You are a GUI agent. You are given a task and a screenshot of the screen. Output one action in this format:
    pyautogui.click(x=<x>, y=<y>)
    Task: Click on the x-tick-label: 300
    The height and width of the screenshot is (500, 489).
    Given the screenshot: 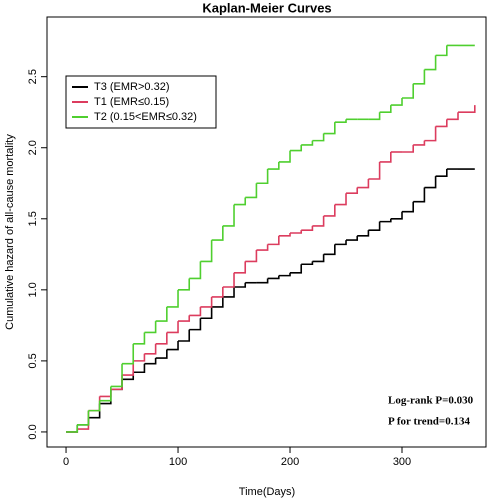 What is the action you would take?
    pyautogui.click(x=402, y=462)
    